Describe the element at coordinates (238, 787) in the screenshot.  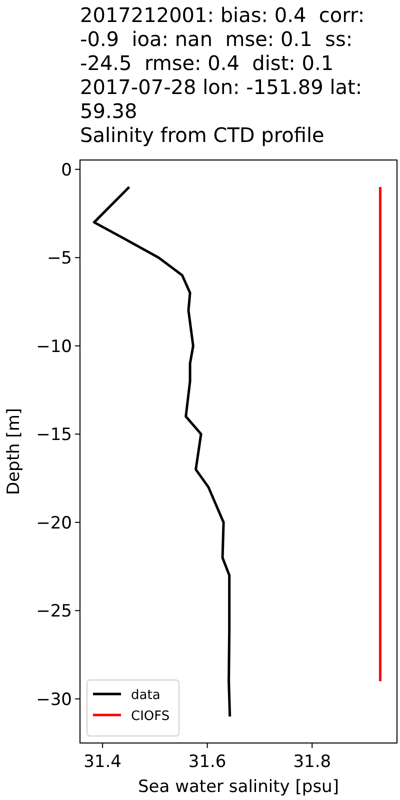
I see `x-axis-title: Sea water salinity [psu]` at that location.